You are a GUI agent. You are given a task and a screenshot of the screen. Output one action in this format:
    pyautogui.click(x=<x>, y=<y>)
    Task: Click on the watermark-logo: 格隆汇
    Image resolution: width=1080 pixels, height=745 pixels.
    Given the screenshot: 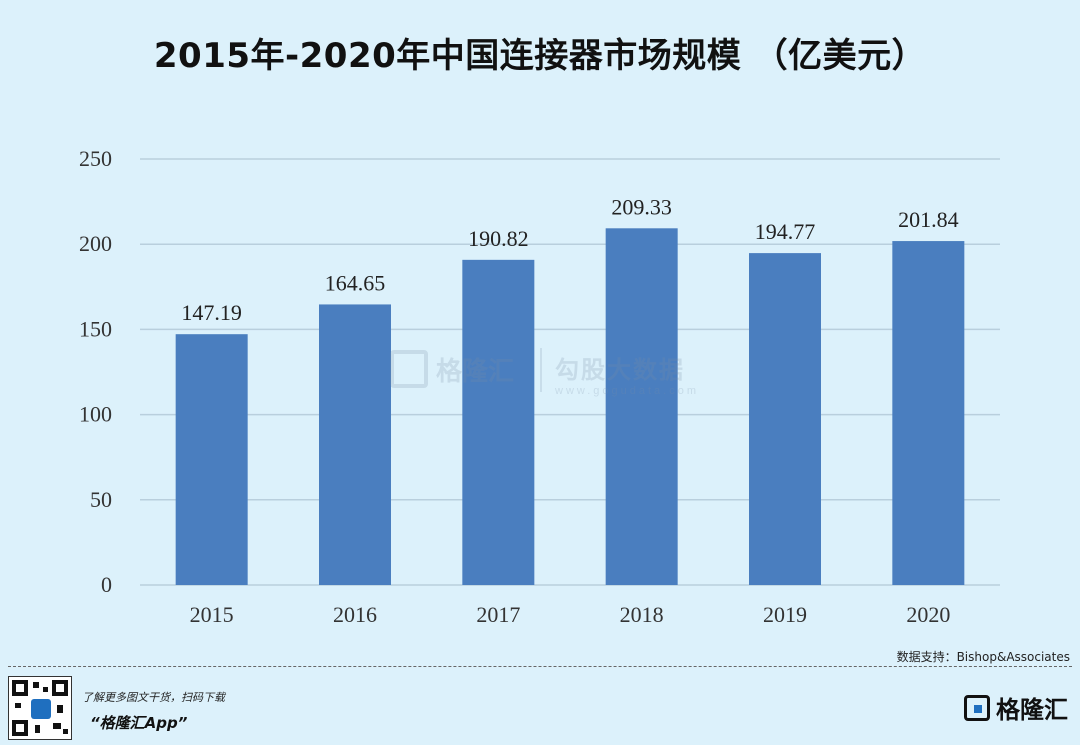 What is the action you would take?
    pyautogui.click(x=452, y=369)
    